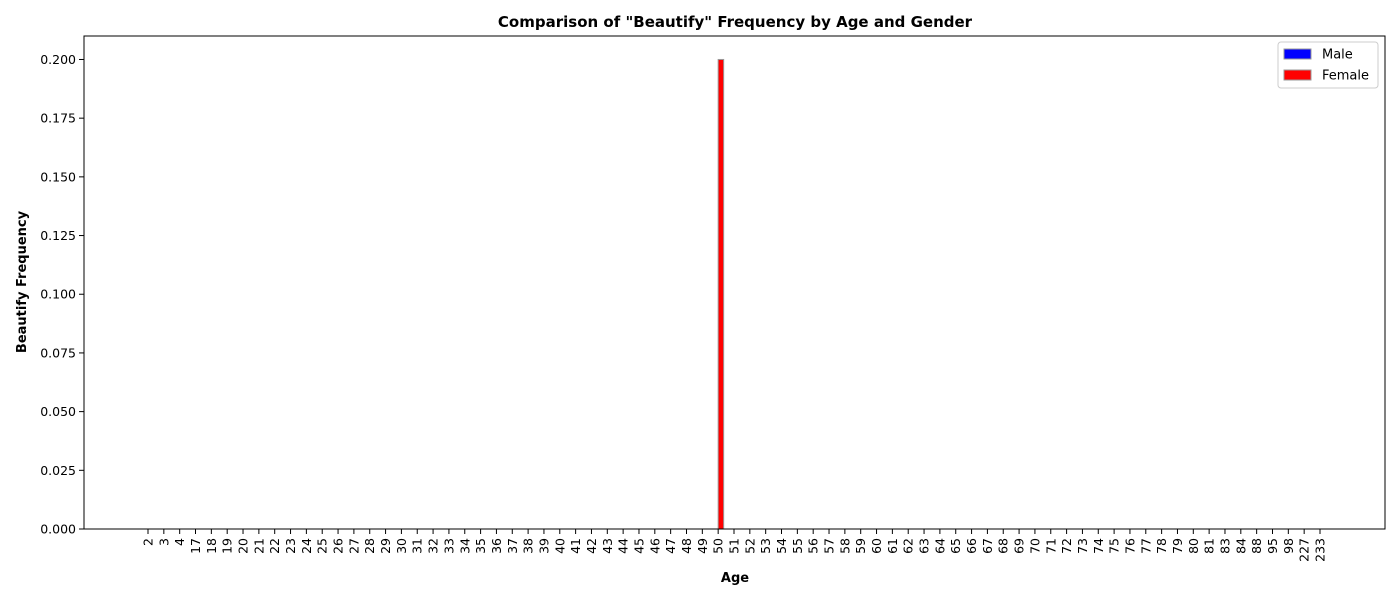  What do you see at coordinates (797, 546) in the screenshot?
I see `x-tick-label: 55` at bounding box center [797, 546].